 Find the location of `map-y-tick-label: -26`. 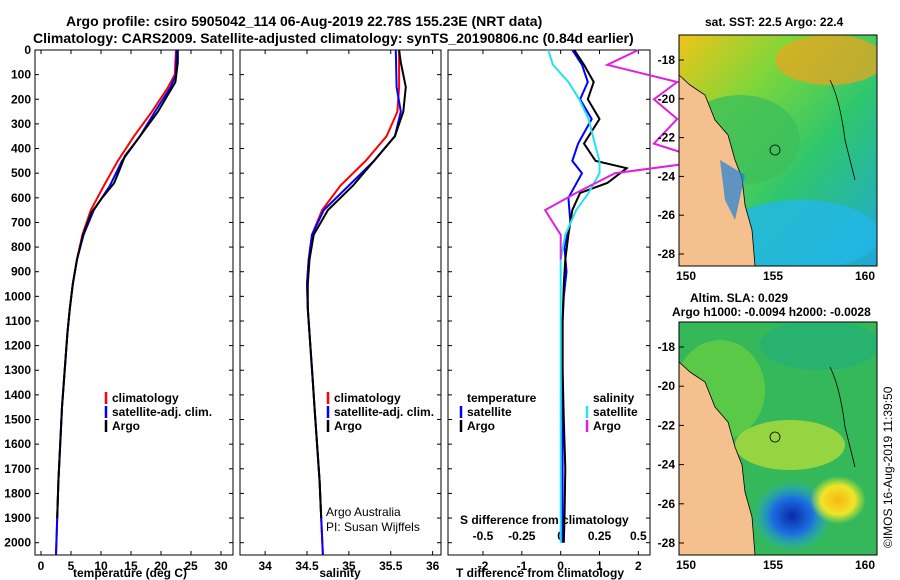

map-y-tick-label: -26 is located at coordinates (667, 504).